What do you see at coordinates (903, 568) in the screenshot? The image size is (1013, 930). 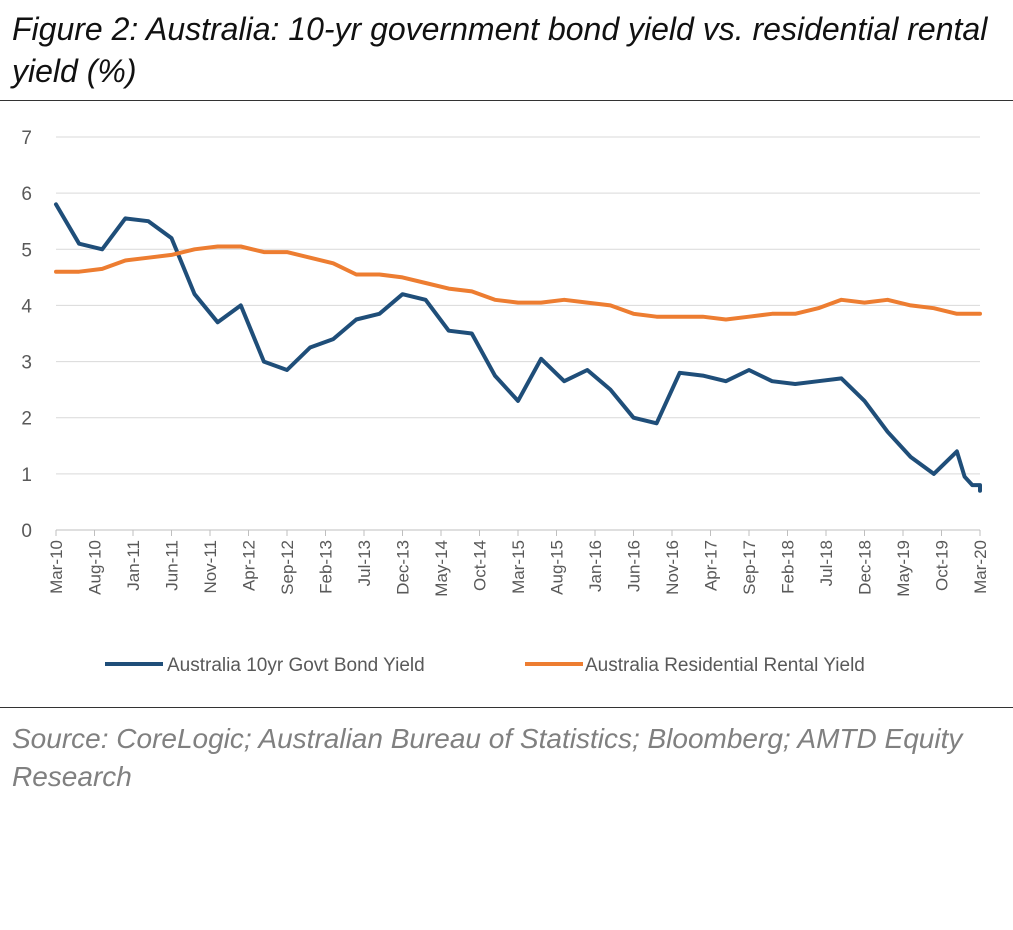 I see `x-tick-label: May-19` at bounding box center [903, 568].